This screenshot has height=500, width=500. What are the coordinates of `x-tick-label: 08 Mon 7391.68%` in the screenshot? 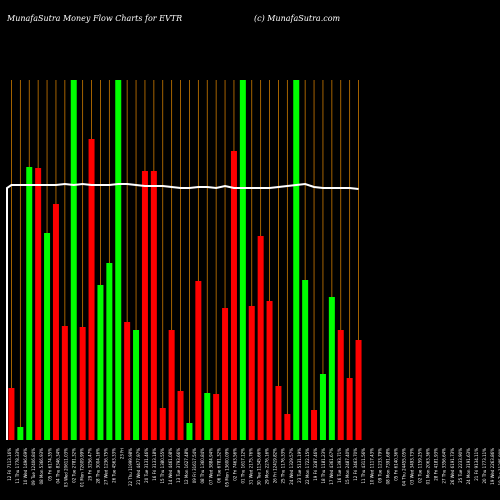 It's located at (387, 466).